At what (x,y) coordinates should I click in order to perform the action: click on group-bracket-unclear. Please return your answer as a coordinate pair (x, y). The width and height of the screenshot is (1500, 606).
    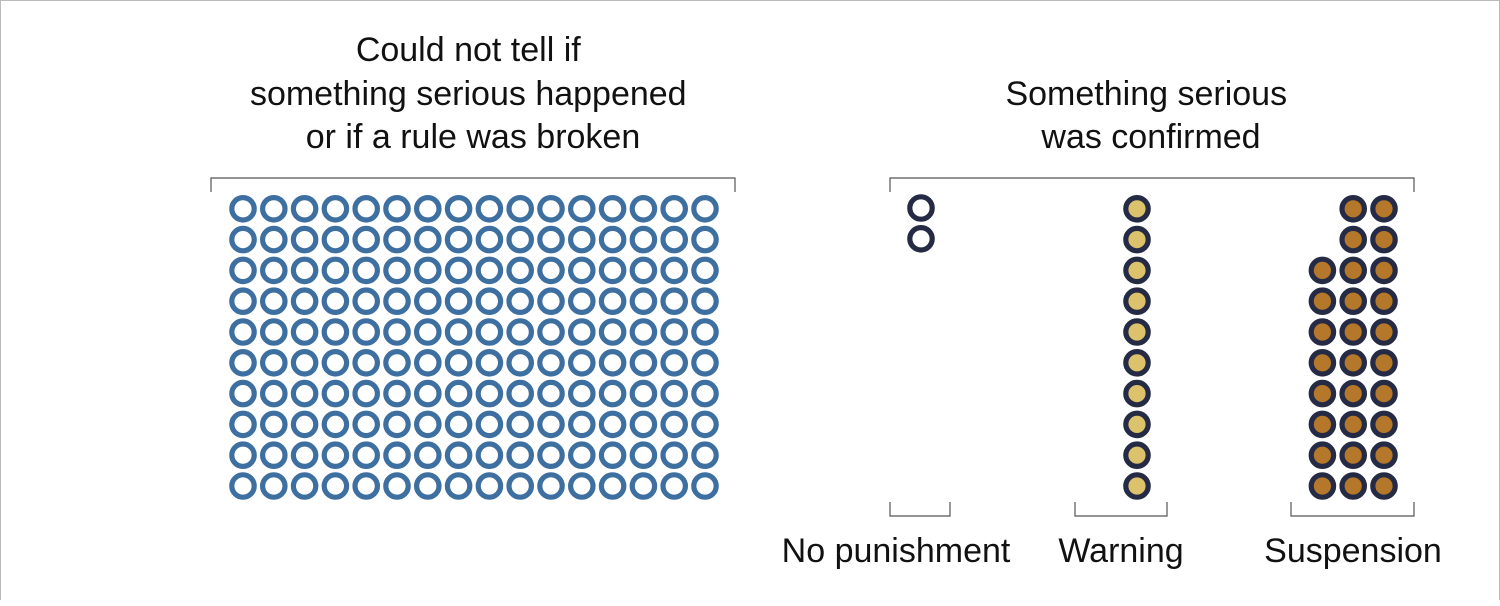
    Looking at the image, I should click on (473, 184).